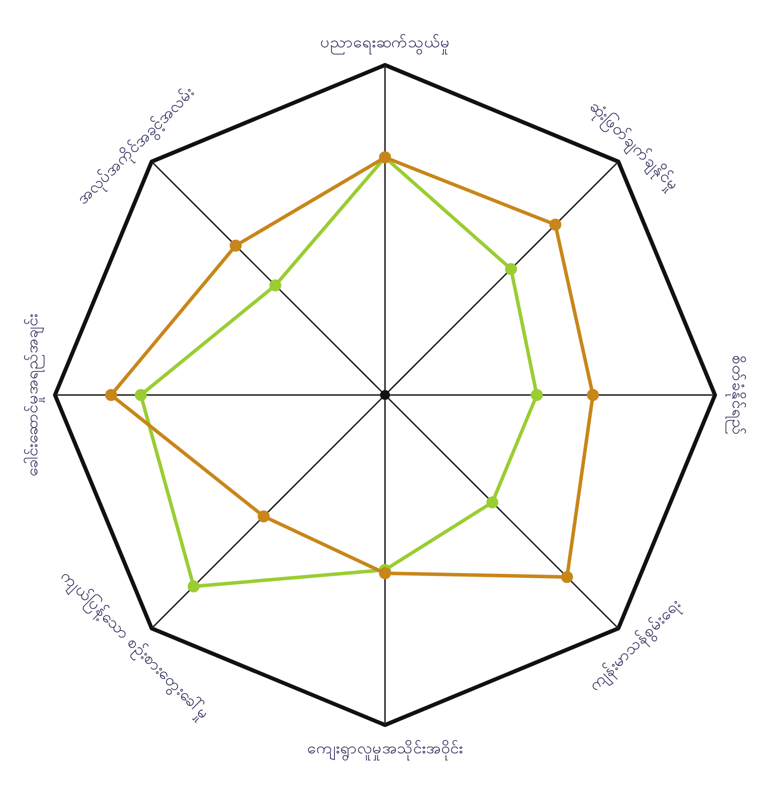  I want to click on spoke-label: စိတ်ခံနိုင်ရည်, so click(737, 395).